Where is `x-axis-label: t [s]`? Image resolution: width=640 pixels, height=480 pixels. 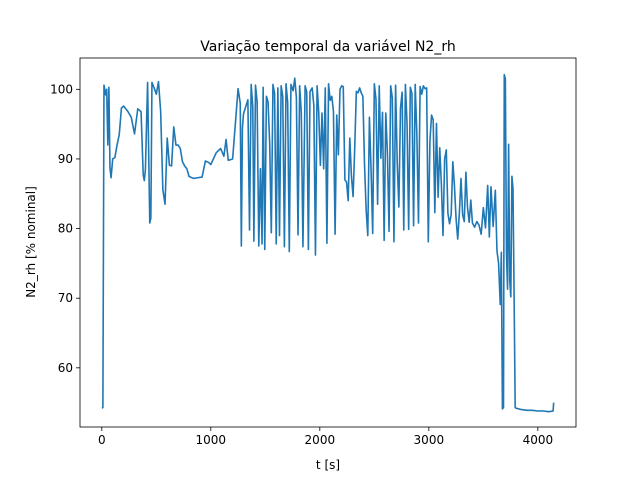
x-axis-label: t [s] is located at coordinates (328, 465).